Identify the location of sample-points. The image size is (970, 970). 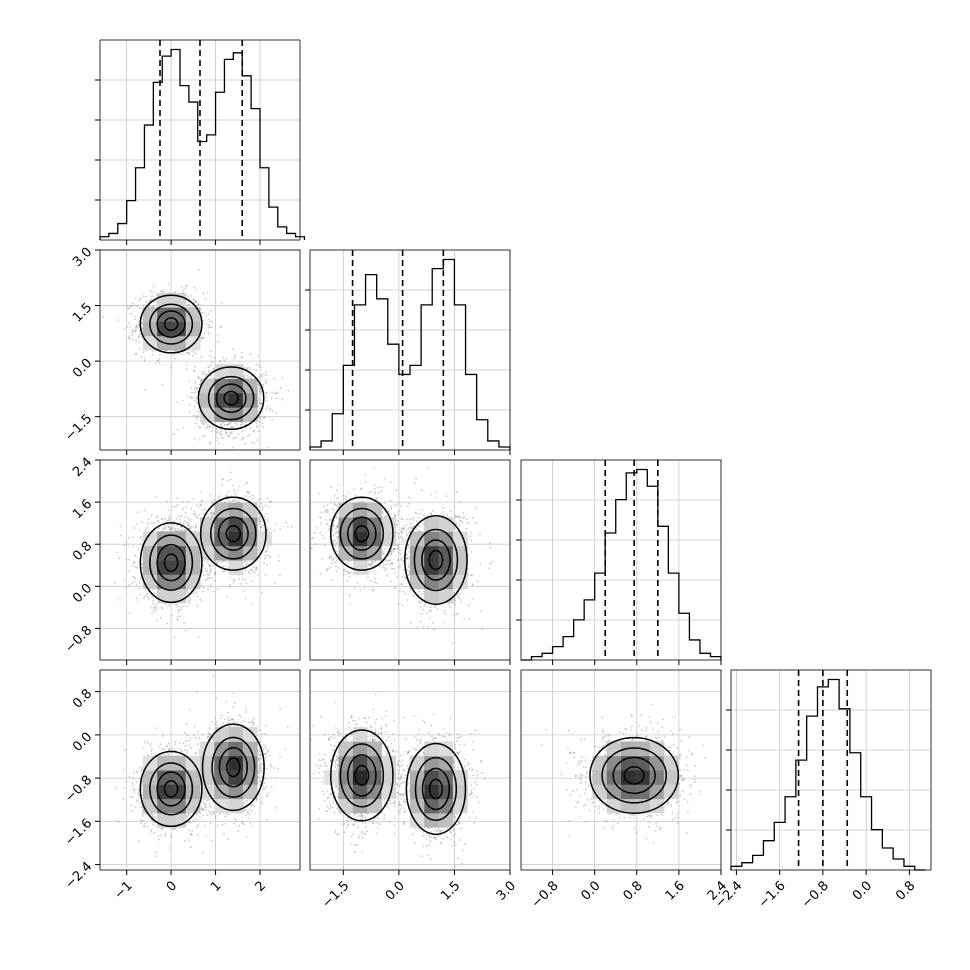
(196, 359).